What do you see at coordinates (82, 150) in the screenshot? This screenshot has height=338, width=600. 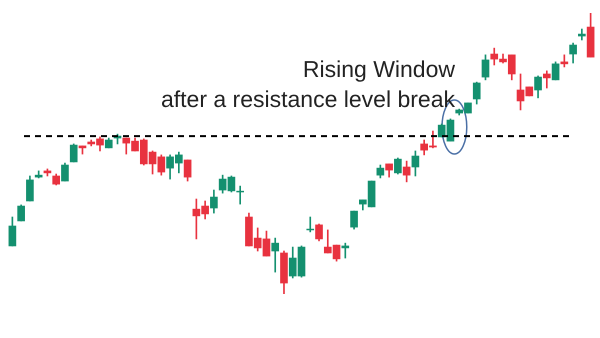 I see `candlestick` at bounding box center [82, 150].